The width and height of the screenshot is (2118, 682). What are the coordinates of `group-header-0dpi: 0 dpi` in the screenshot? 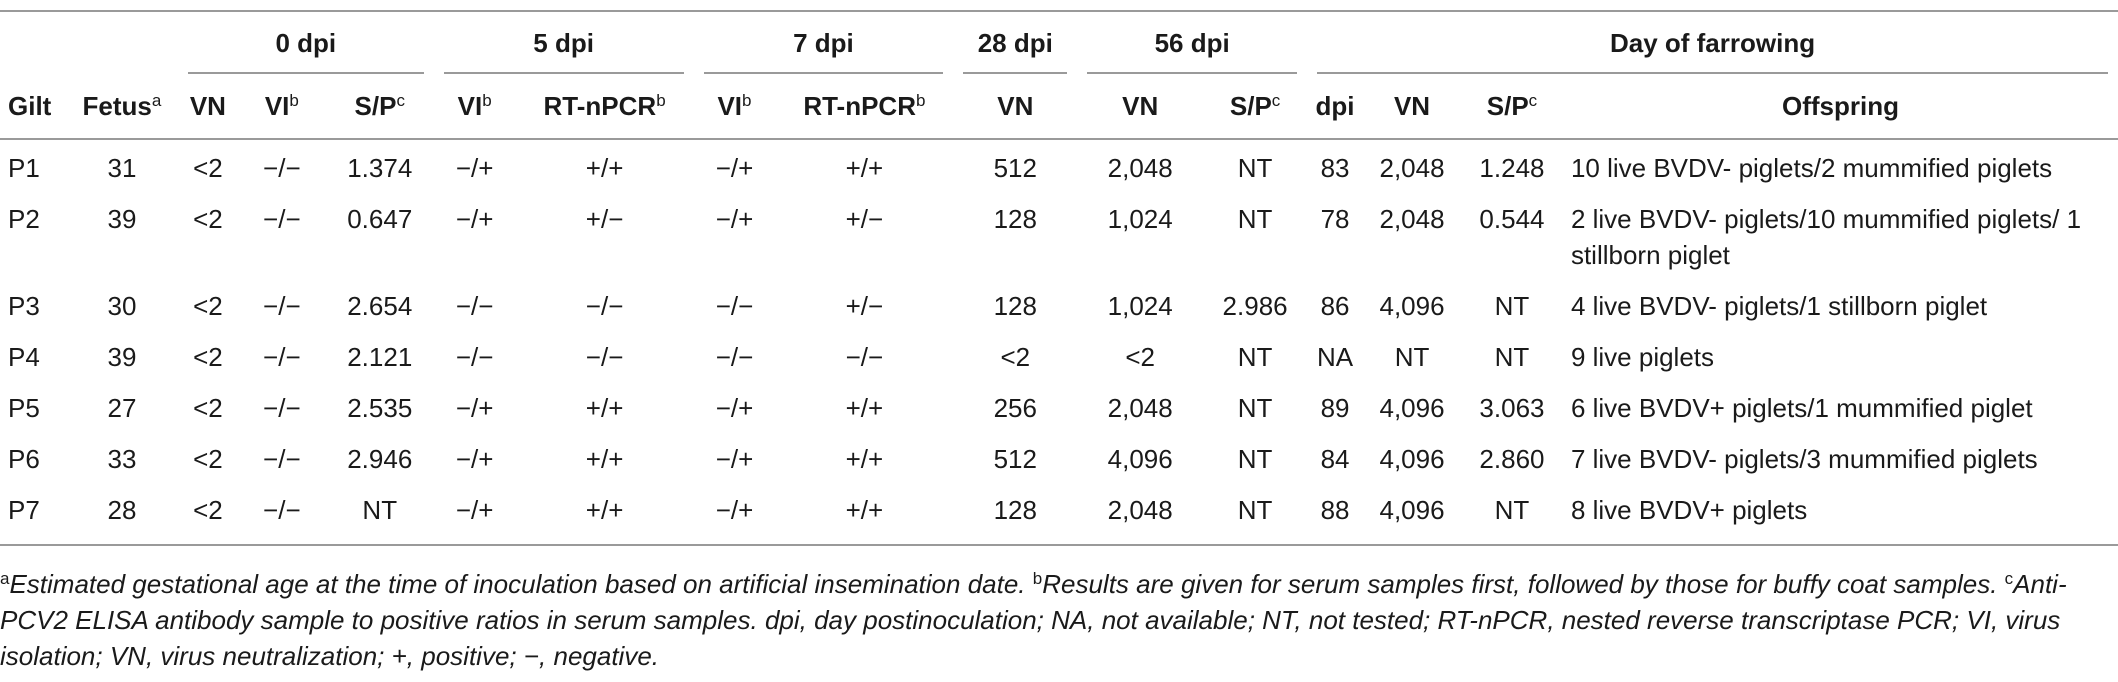 It's located at (305, 42).